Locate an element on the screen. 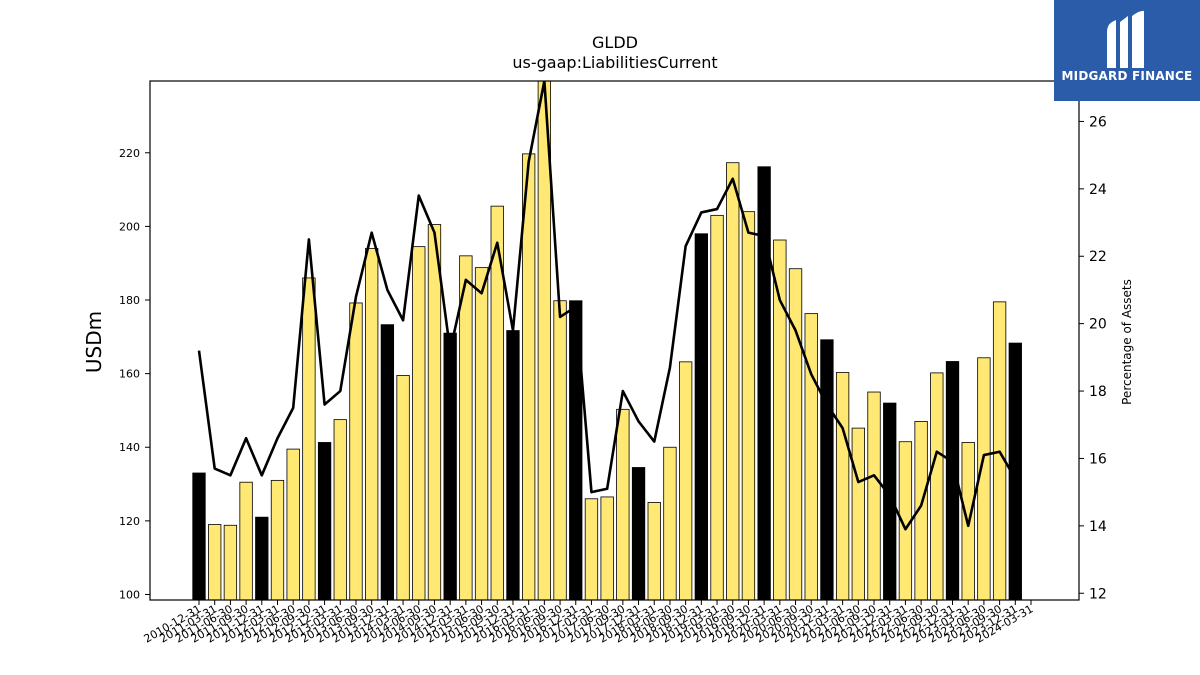  brand-logo: MIDGARD FINANCE is located at coordinates (1127, 50).